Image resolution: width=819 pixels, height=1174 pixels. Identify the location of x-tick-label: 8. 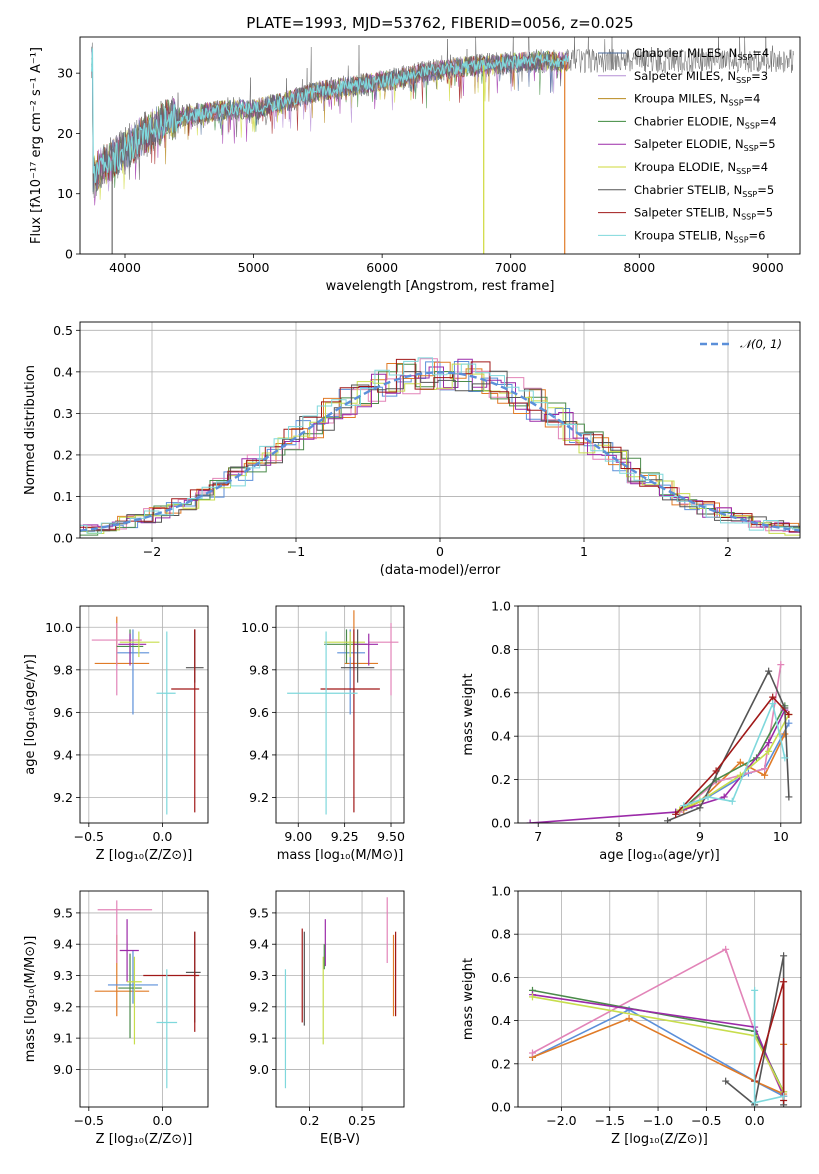
(619, 836).